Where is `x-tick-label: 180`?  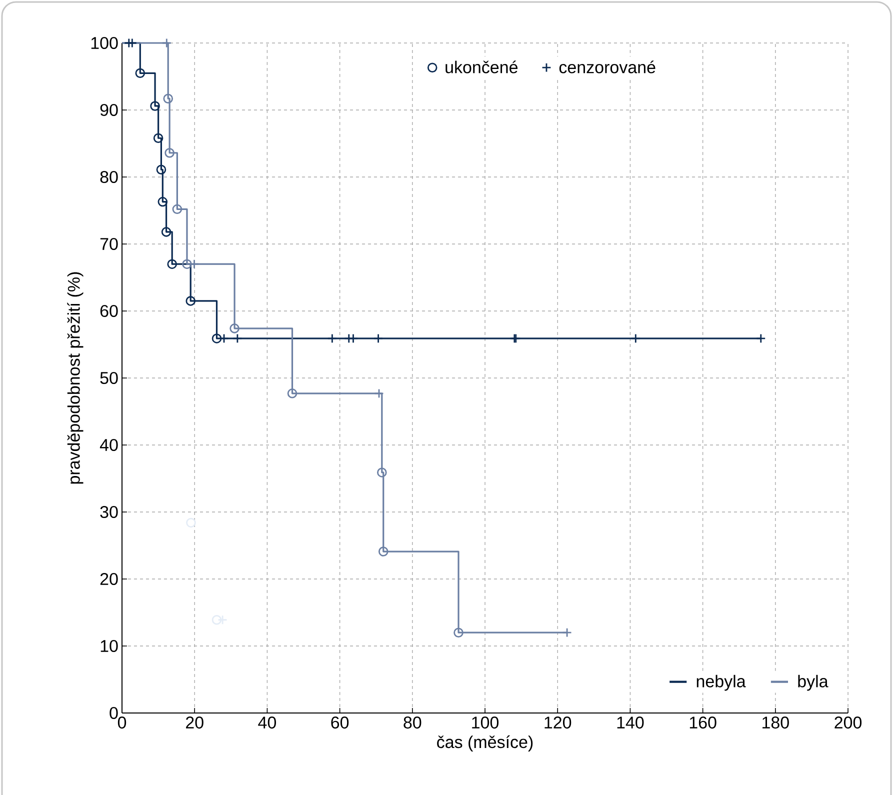 x-tick-label: 180 is located at coordinates (775, 722).